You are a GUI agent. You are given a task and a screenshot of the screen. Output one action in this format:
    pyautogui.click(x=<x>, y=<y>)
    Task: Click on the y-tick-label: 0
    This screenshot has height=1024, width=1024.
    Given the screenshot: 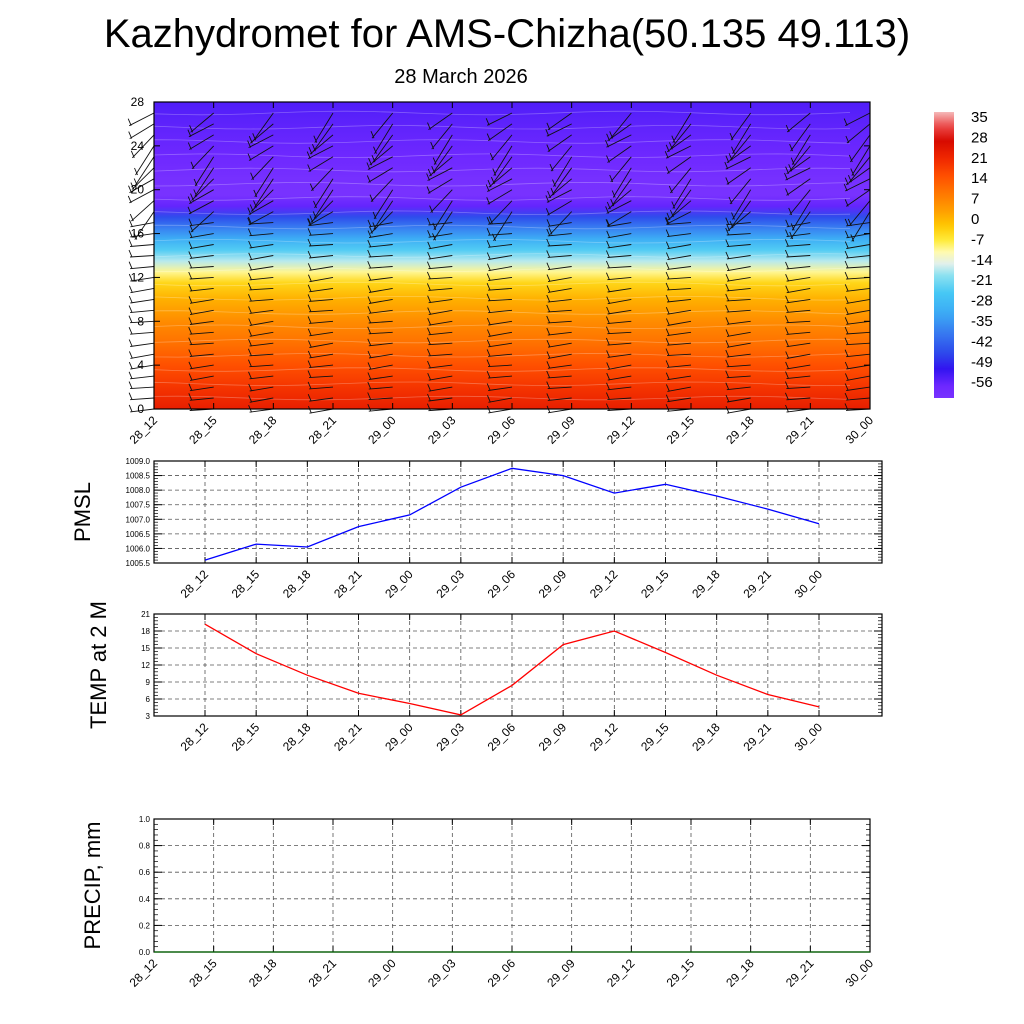 What is the action you would take?
    pyautogui.click(x=140, y=409)
    